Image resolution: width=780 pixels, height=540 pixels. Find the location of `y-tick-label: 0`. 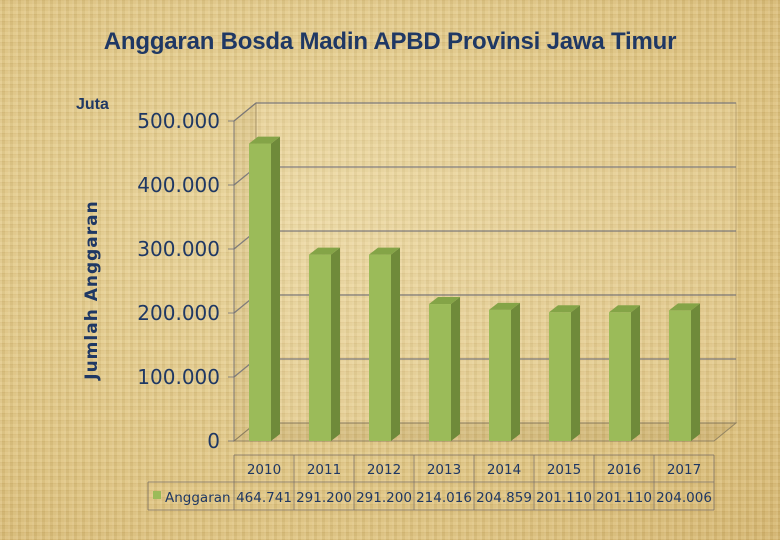

y-tick-label: 0 is located at coordinates (213, 441).